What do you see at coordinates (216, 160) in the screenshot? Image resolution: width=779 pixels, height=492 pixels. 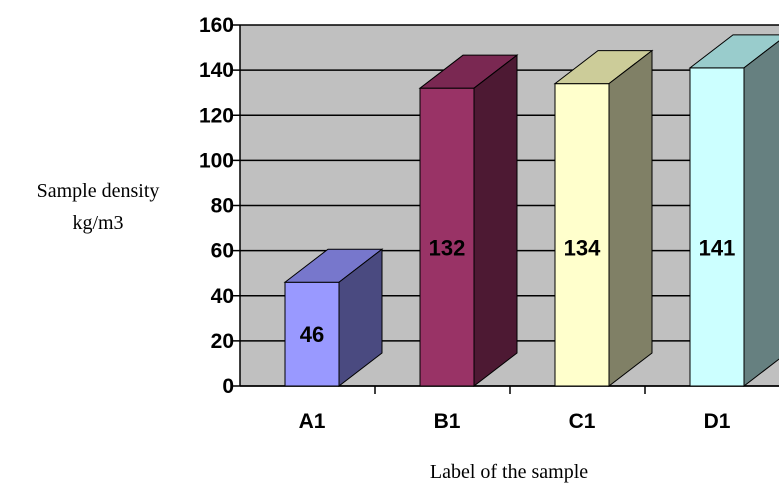 I see `y-tick-label: 100` at bounding box center [216, 160].